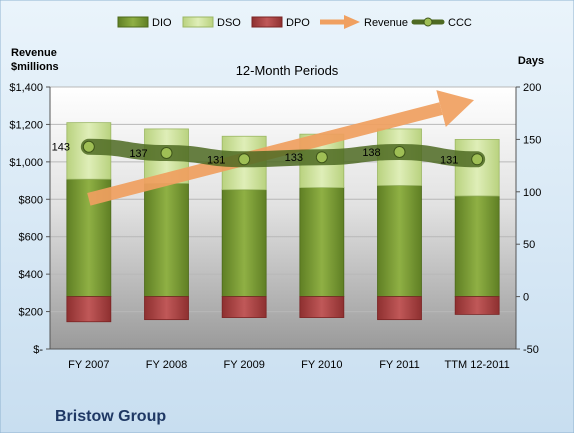 This screenshot has width=574, height=438. What do you see at coordinates (428, 22) in the screenshot?
I see `legend-swatch-ccc-point` at bounding box center [428, 22].